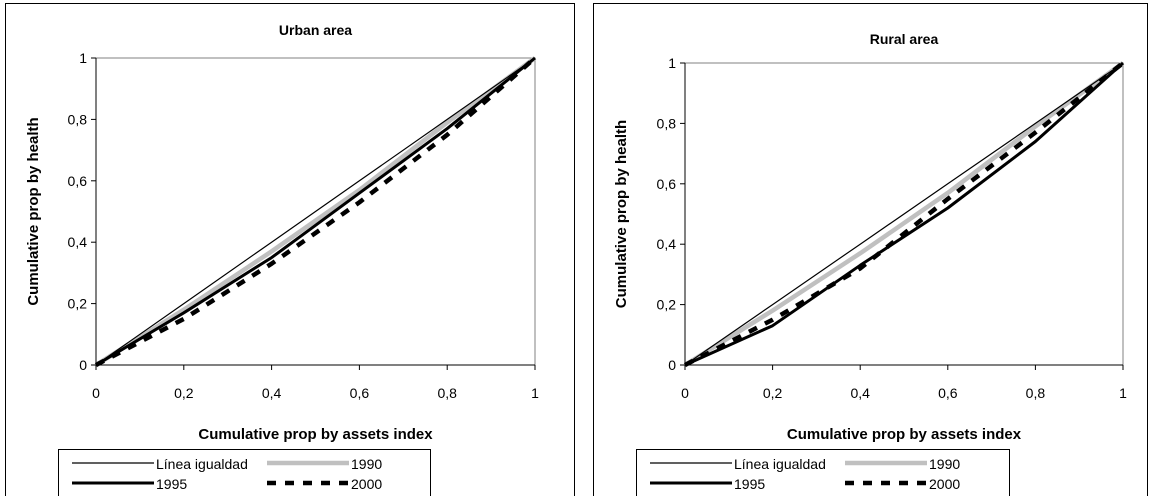 The height and width of the screenshot is (496, 1151). What do you see at coordinates (904, 39) in the screenshot?
I see `chart-title: Rural area` at bounding box center [904, 39].